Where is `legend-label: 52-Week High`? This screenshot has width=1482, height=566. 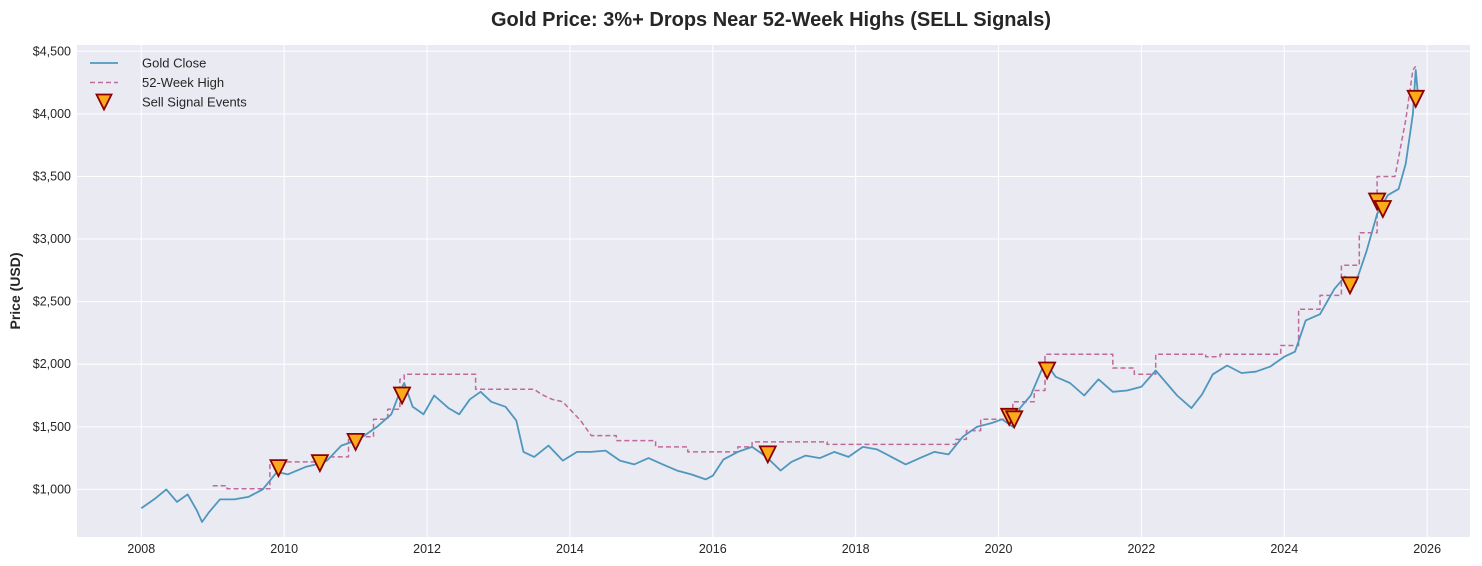
legend-label: 52-Week High is located at coordinates (183, 82).